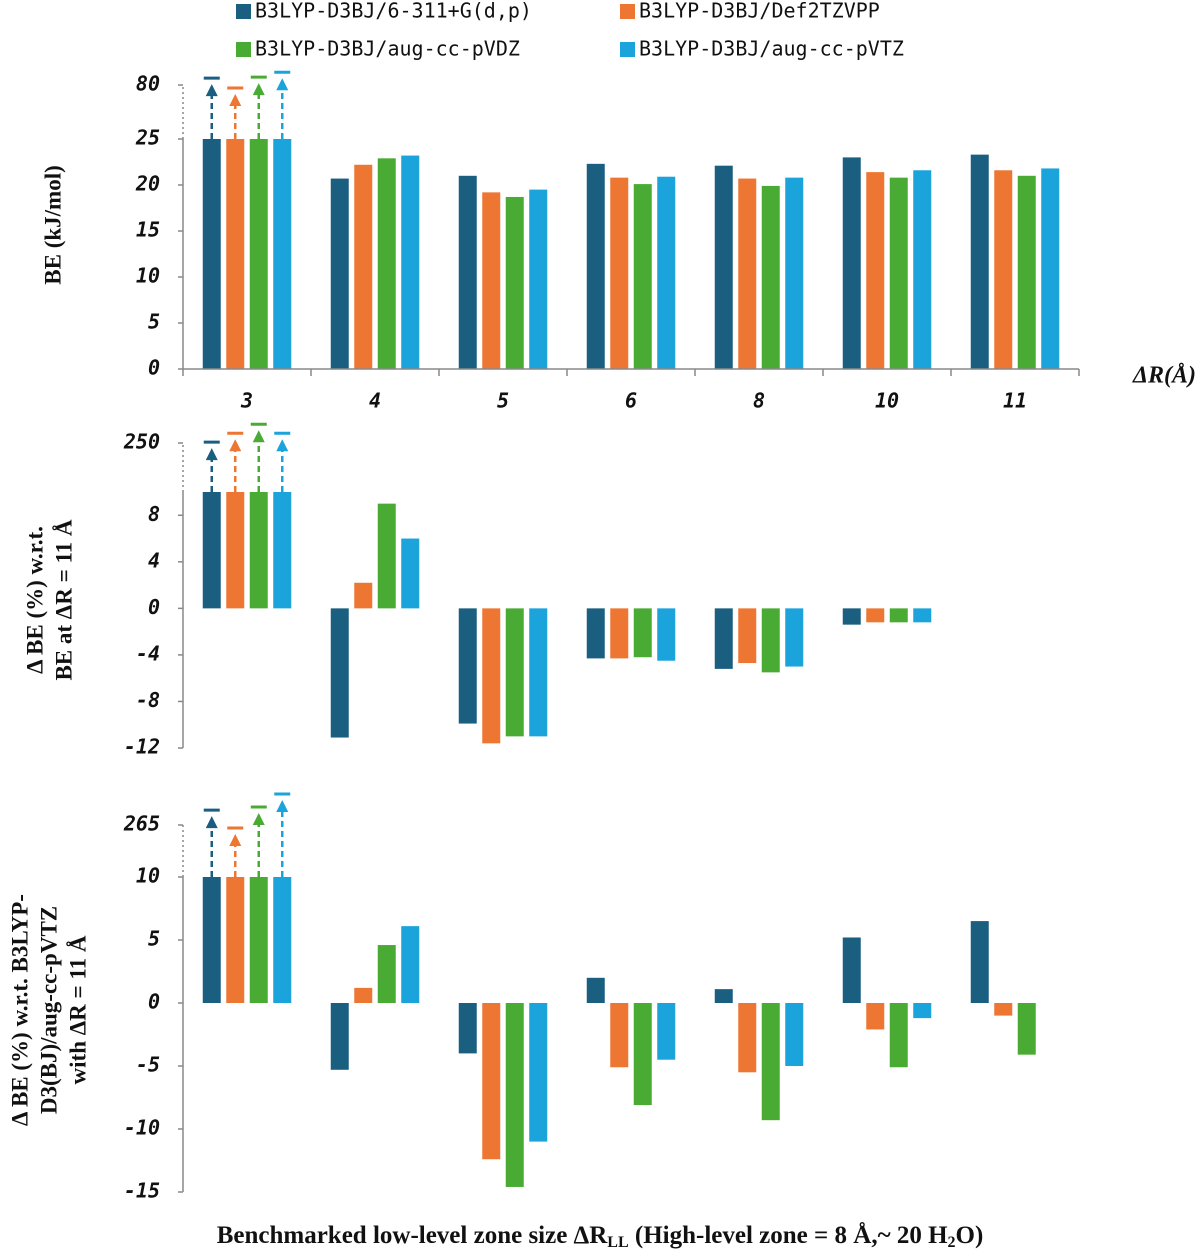 Image resolution: width=1200 pixels, height=1259 pixels. What do you see at coordinates (34, 600) in the screenshot?
I see `y-axis-title: Δ BE (%) w.r.t.` at bounding box center [34, 600].